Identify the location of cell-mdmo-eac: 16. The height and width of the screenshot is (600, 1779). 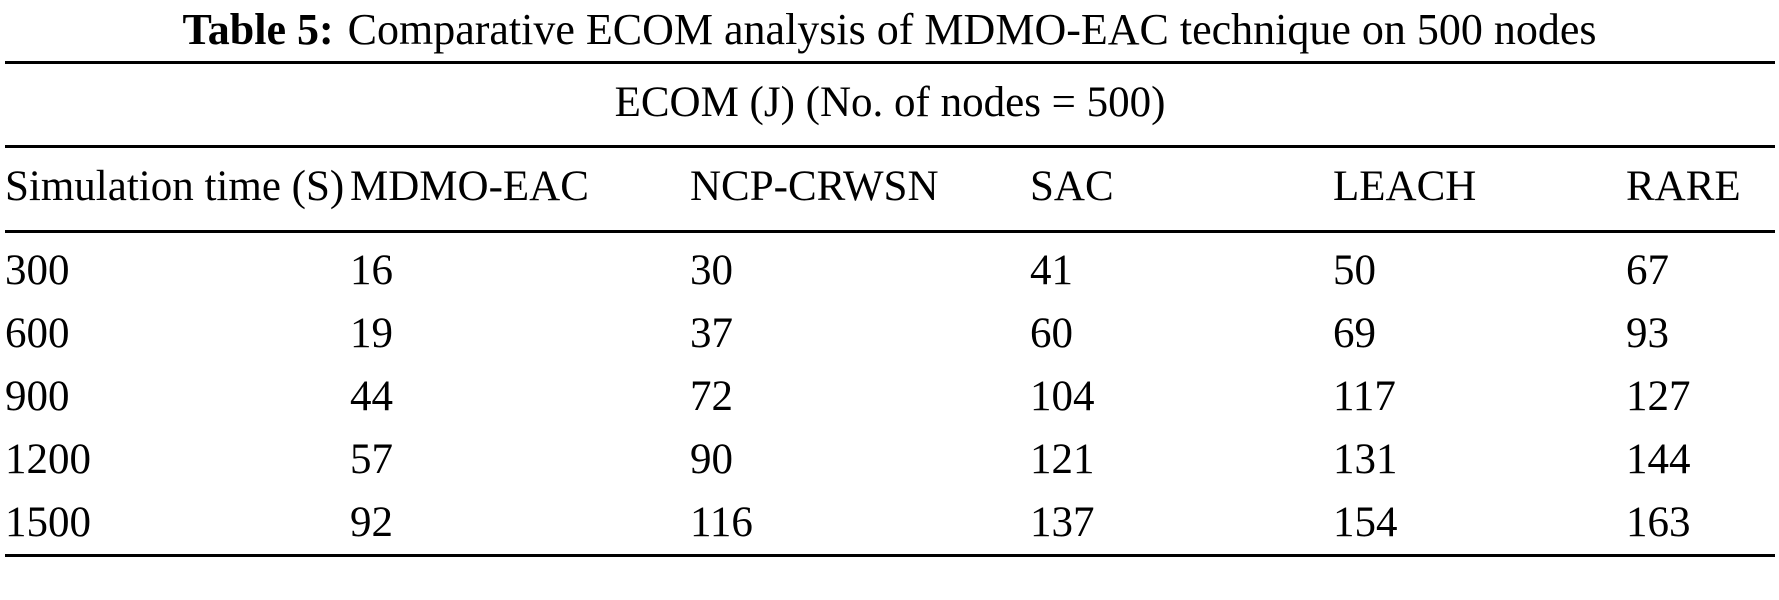
(371, 270).